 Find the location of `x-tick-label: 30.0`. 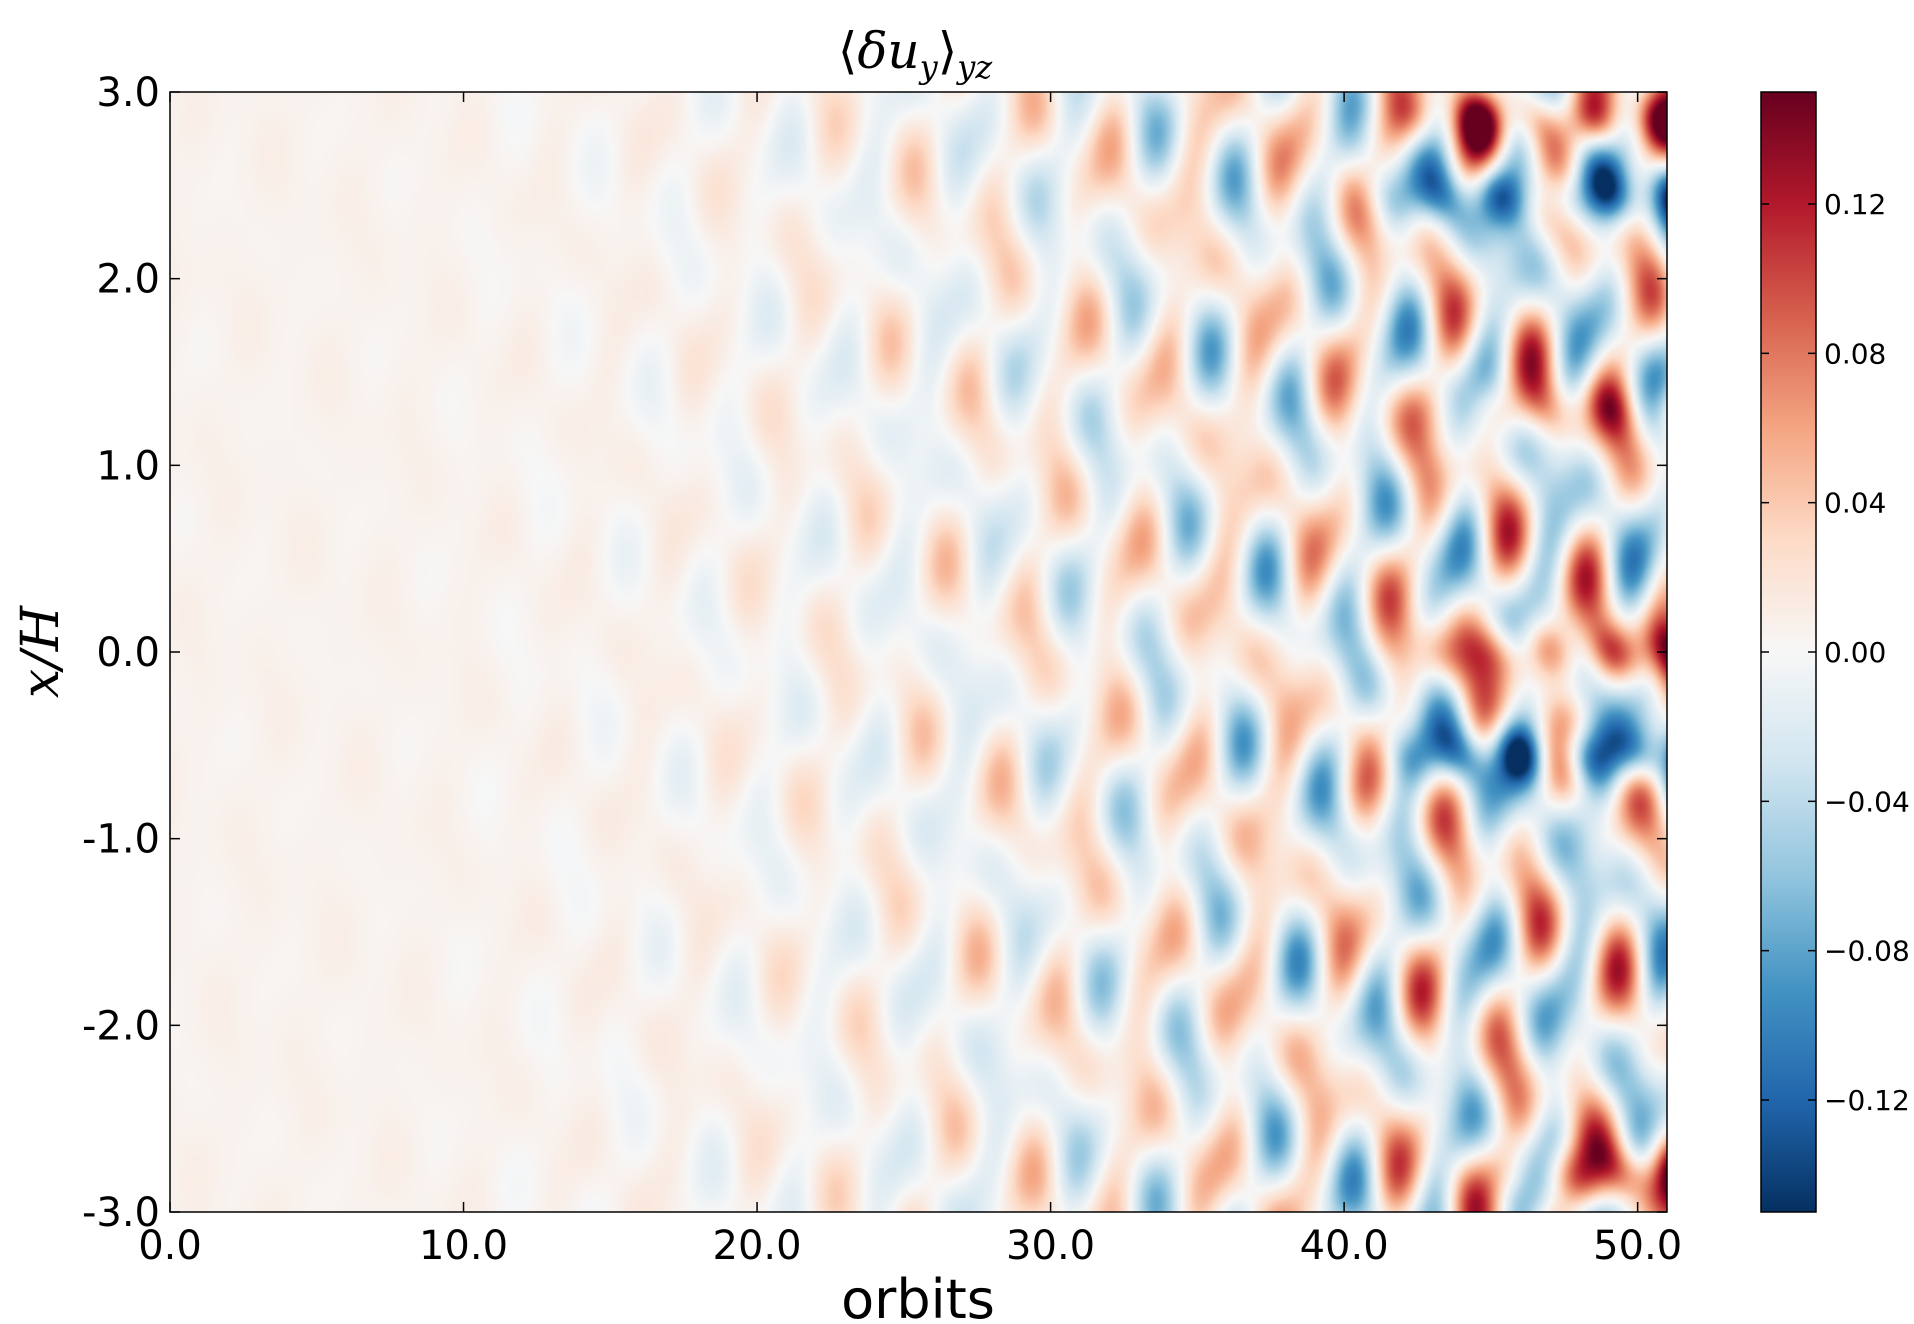

x-tick-label: 30.0 is located at coordinates (1050, 1246).